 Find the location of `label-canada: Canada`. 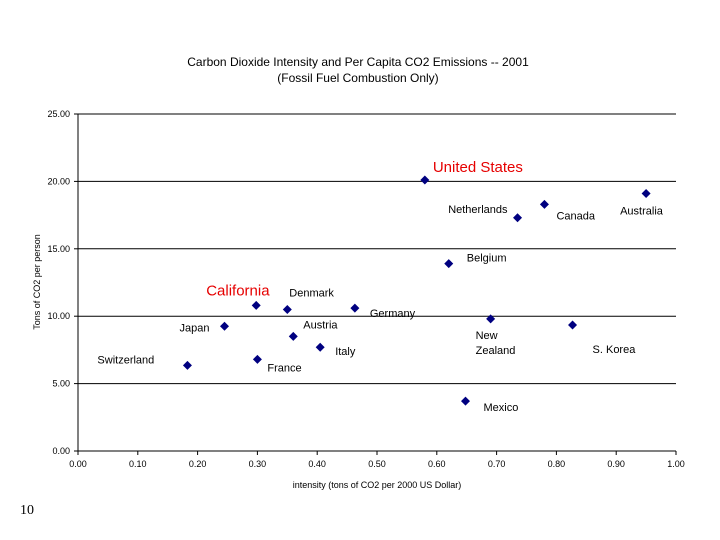

label-canada: Canada is located at coordinates (575, 216).